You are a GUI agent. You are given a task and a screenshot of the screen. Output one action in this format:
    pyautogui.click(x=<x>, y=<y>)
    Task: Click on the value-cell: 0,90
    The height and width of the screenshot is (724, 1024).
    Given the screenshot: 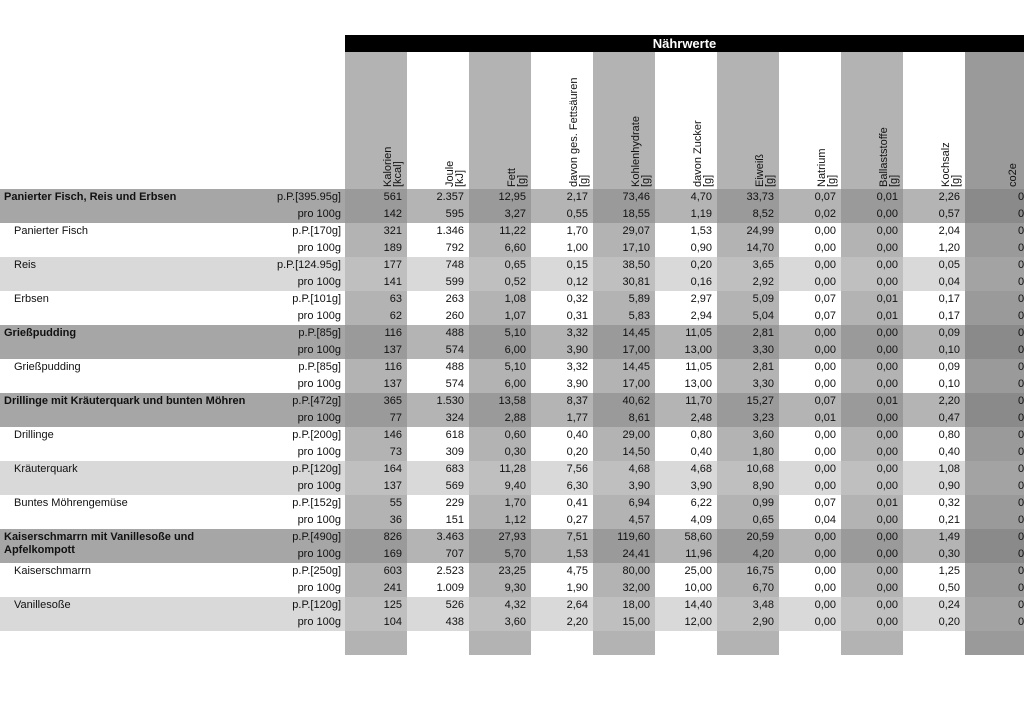 What is the action you would take?
    pyautogui.click(x=949, y=486)
    